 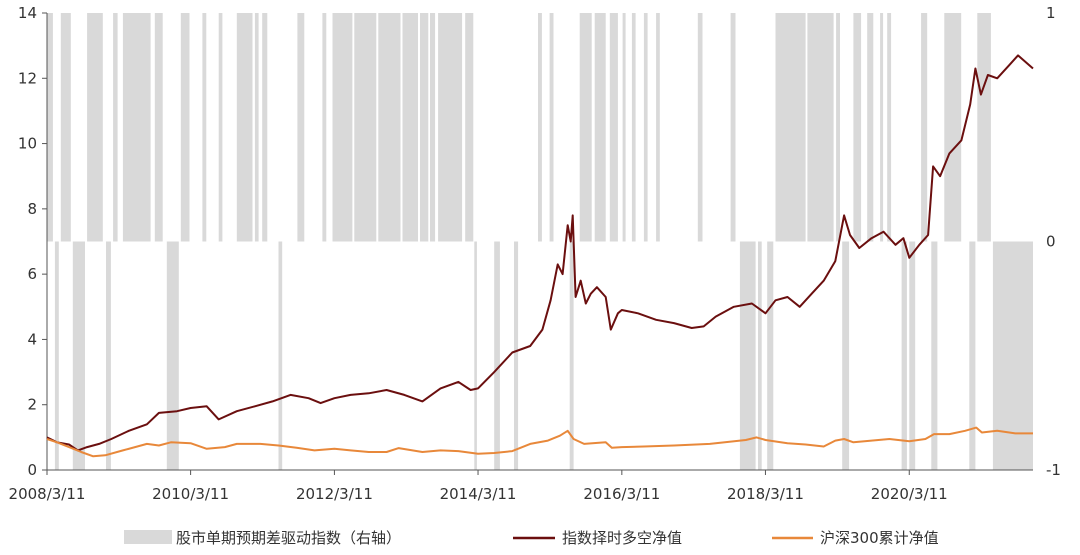 What do you see at coordinates (190, 494) in the screenshot?
I see `x-tick-label: 2010/3/11` at bounding box center [190, 494].